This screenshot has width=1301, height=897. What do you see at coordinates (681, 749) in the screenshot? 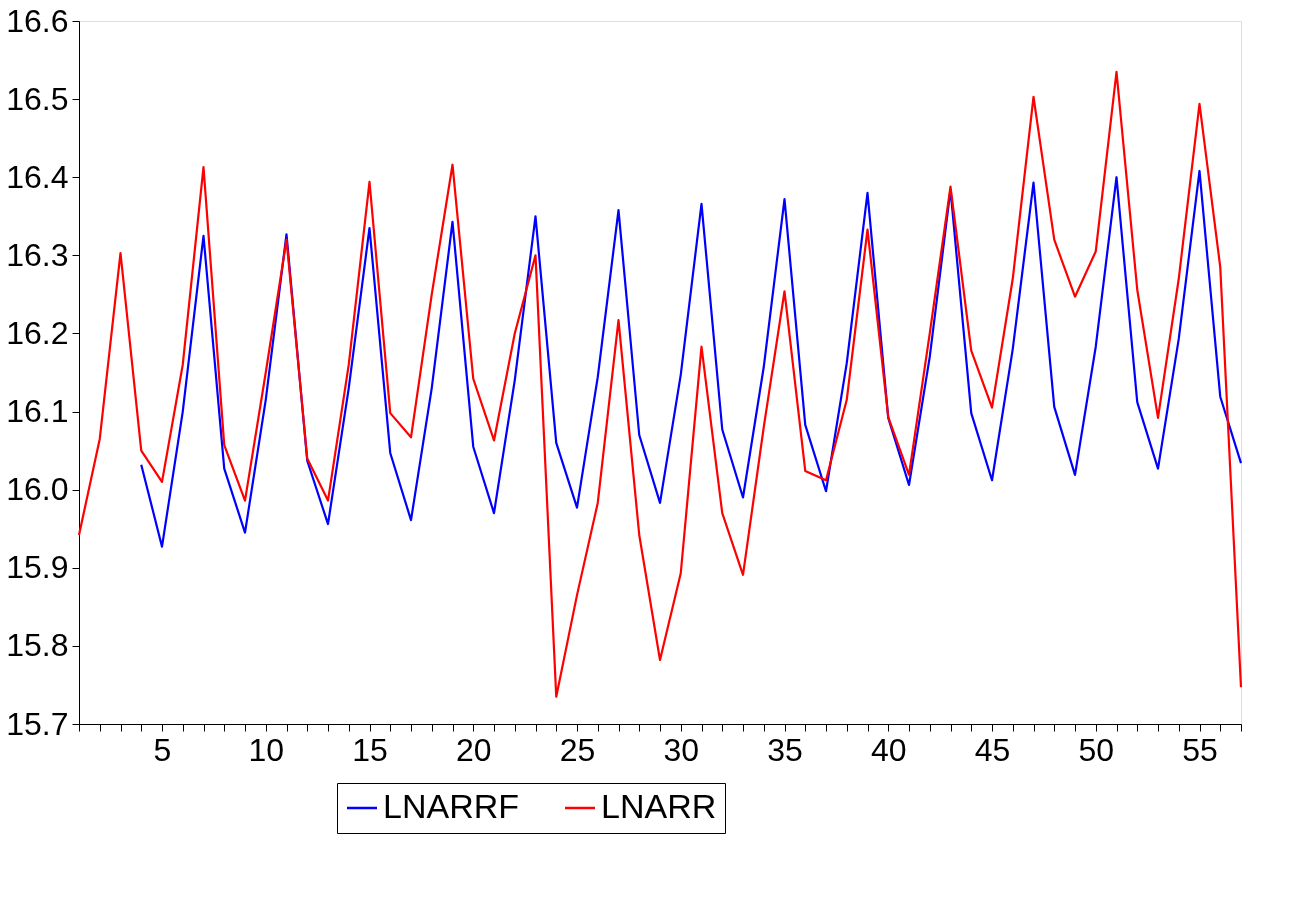
I see `x-tick-label: 30` at bounding box center [681, 749].